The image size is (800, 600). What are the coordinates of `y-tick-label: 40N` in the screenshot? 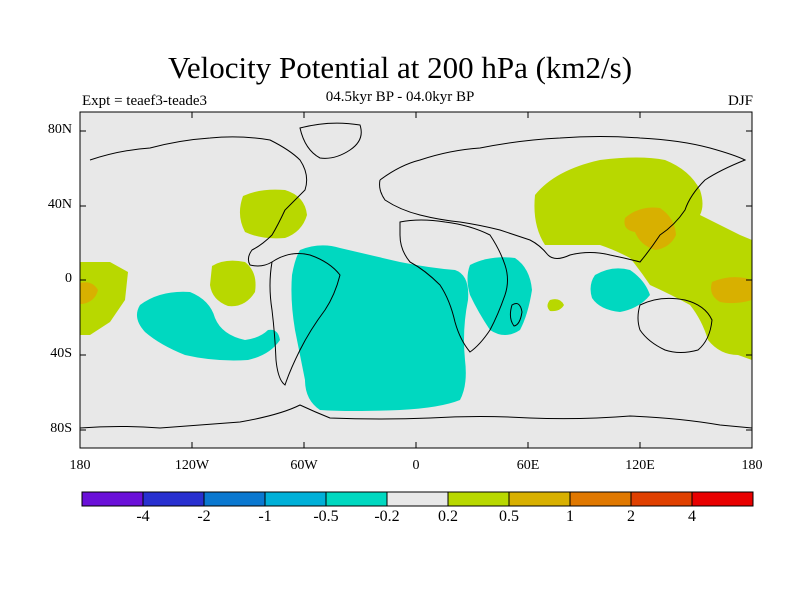 It's located at (59, 204).